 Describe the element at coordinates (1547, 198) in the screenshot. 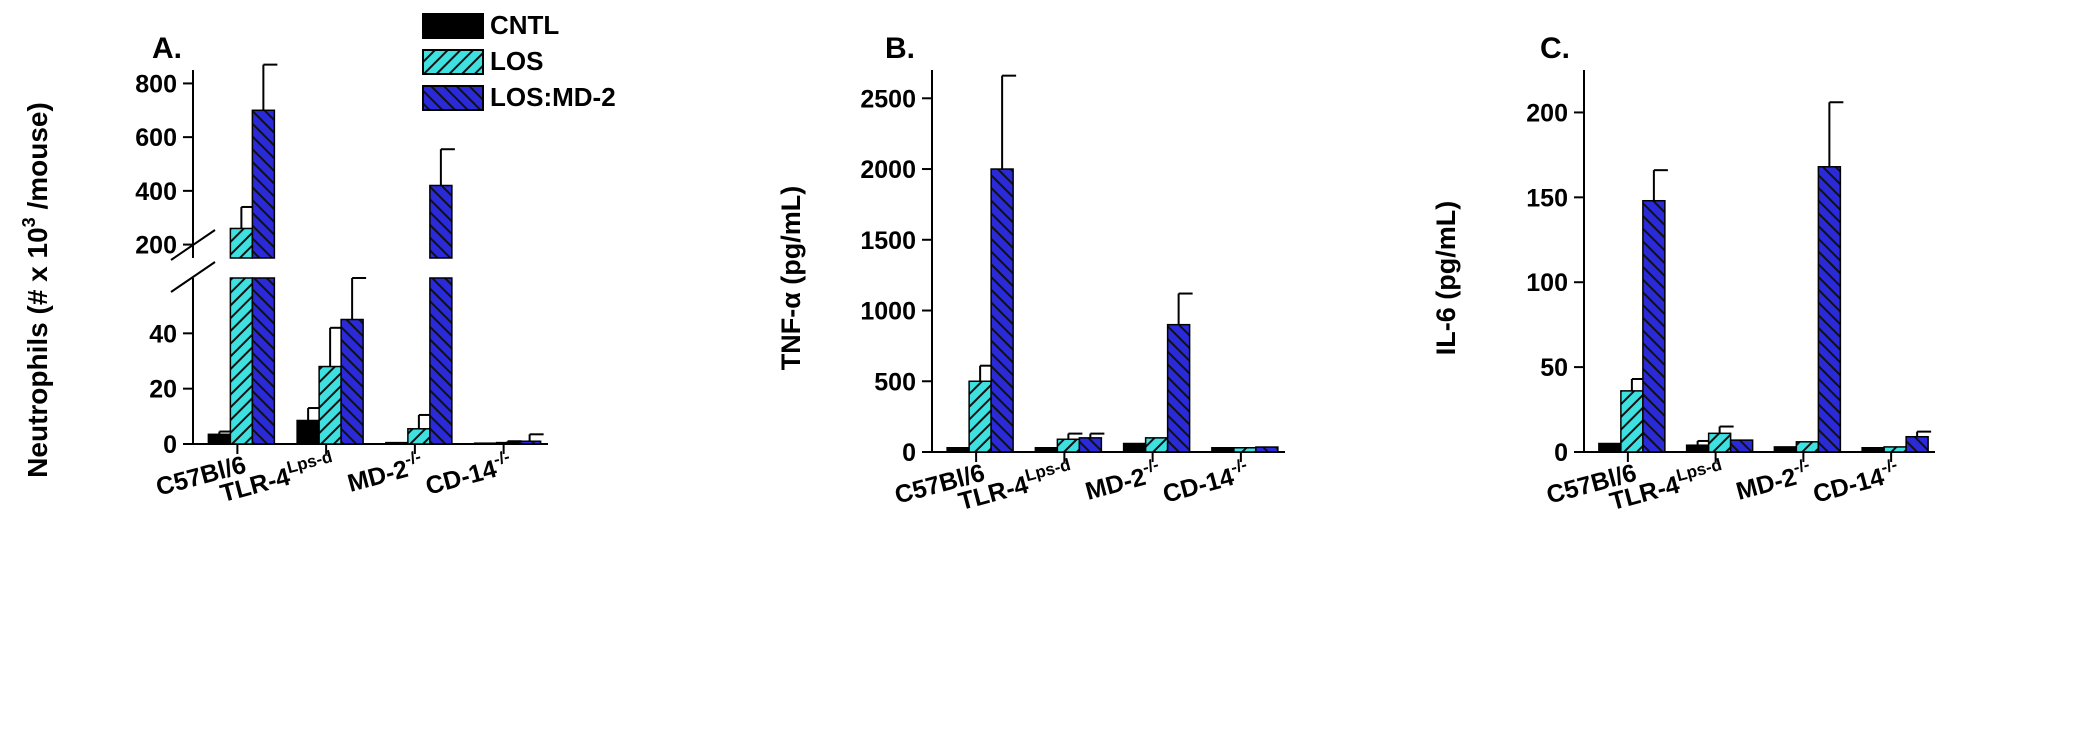

I see `y-tick-label-150: 150` at that location.